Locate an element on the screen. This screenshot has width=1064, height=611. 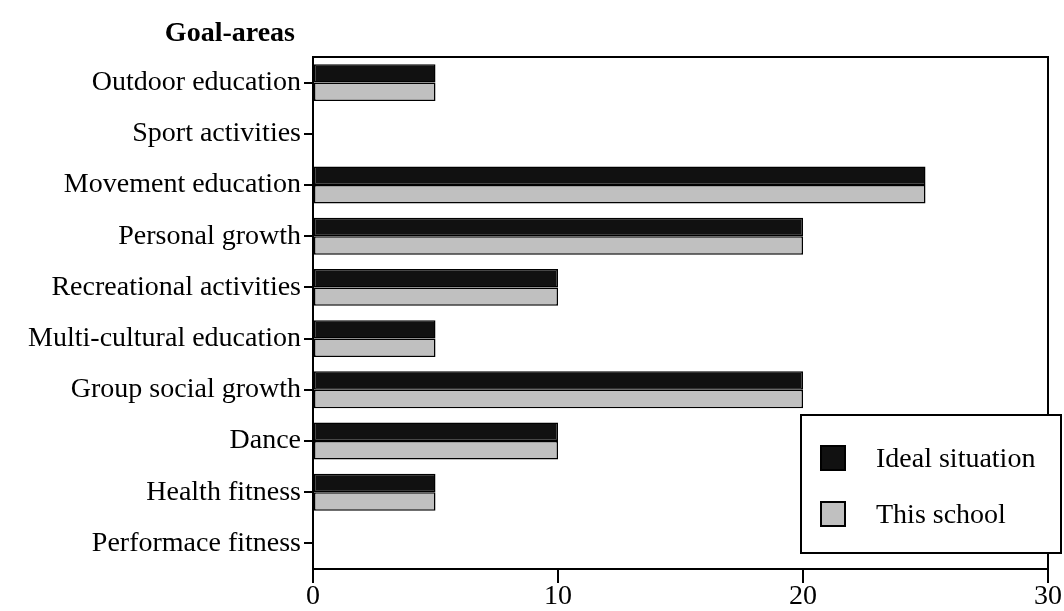
y-tick-label: Recreational activities is located at coordinates (176, 285).